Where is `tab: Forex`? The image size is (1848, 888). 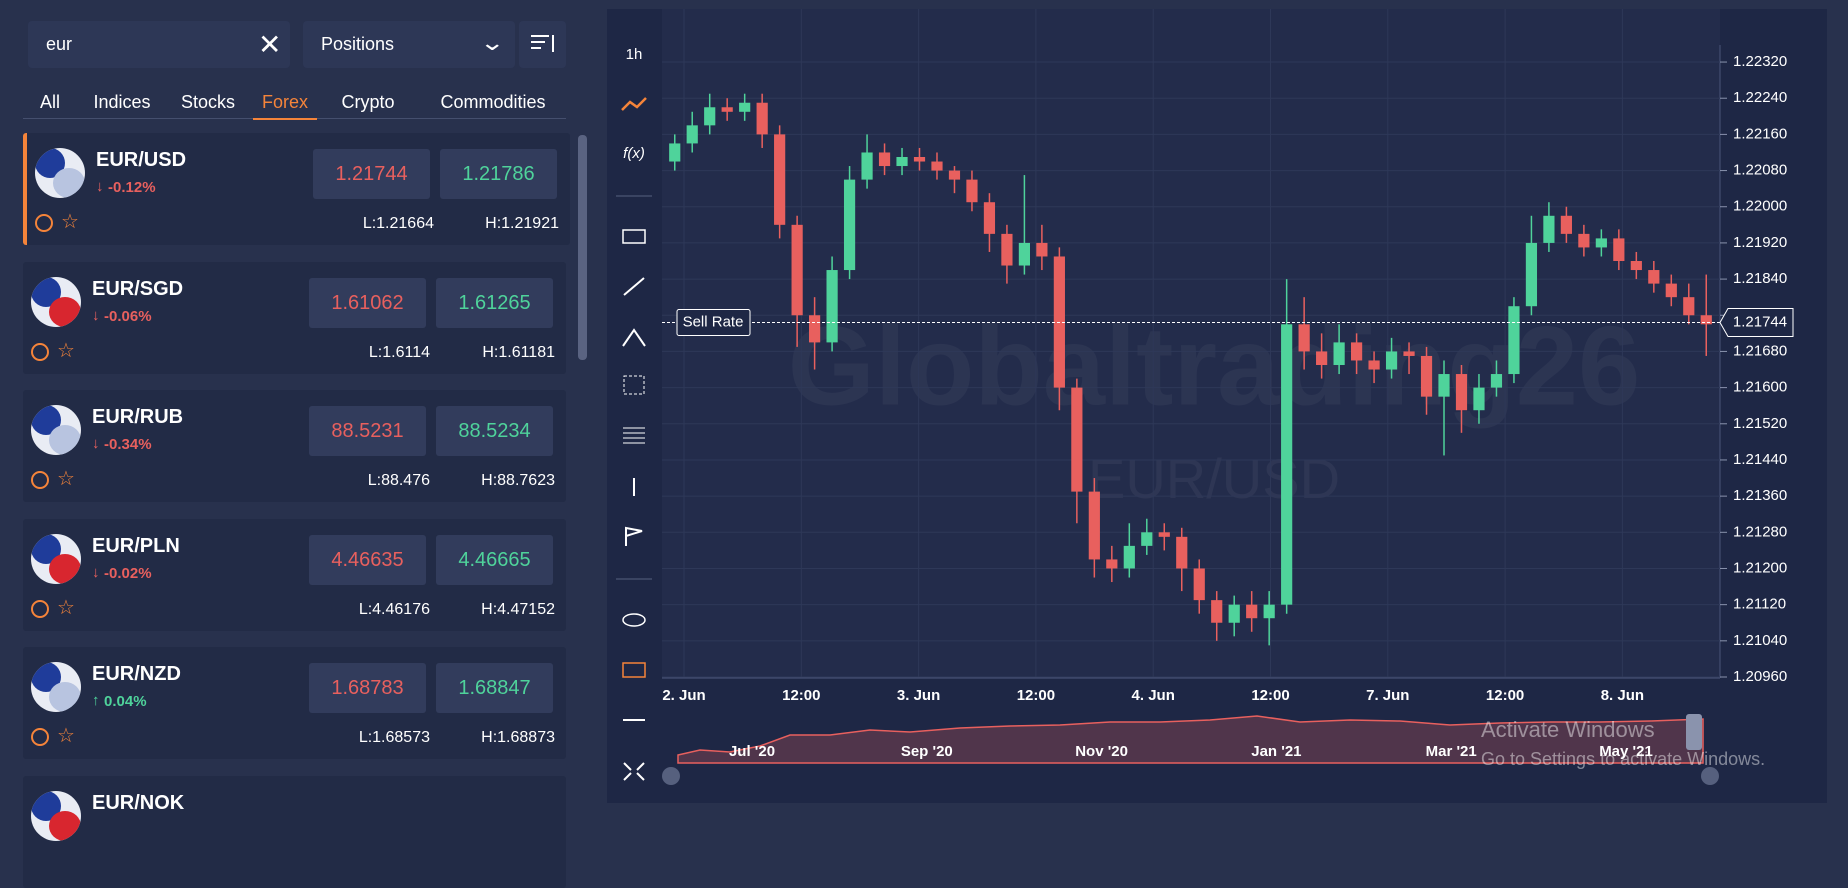 tab: Forex is located at coordinates (285, 106).